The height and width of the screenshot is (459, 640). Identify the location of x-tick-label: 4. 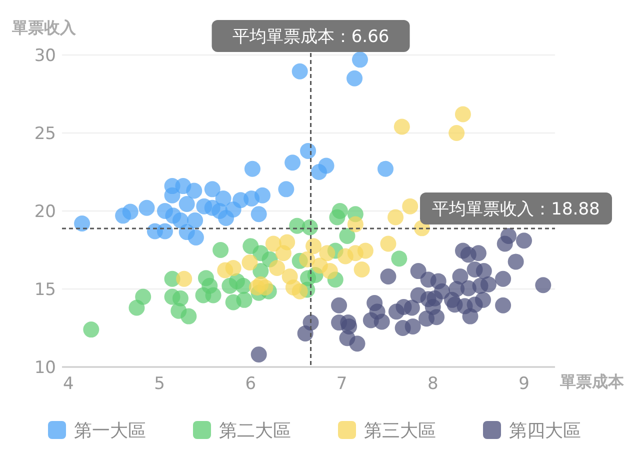
(68, 384).